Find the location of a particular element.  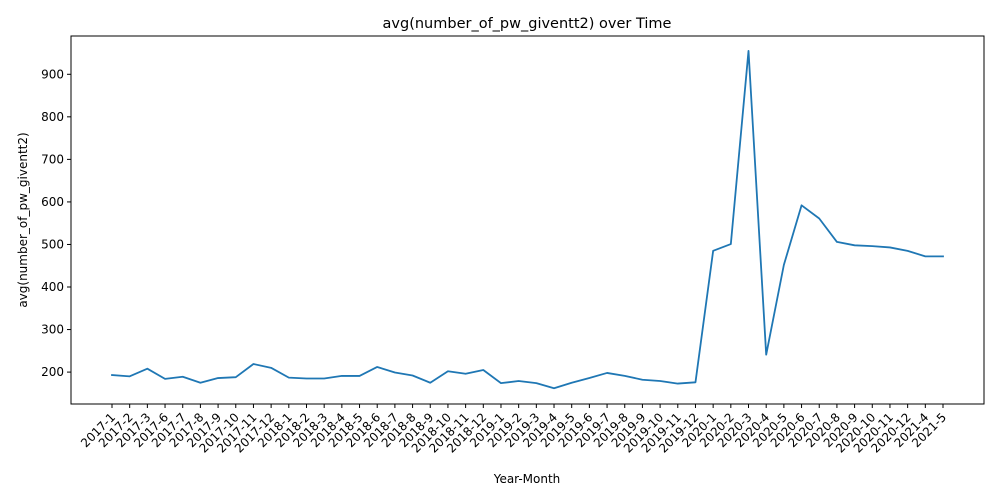

y-axis: 200 300 400 500 600 700 800 900 is located at coordinates (56, 223).